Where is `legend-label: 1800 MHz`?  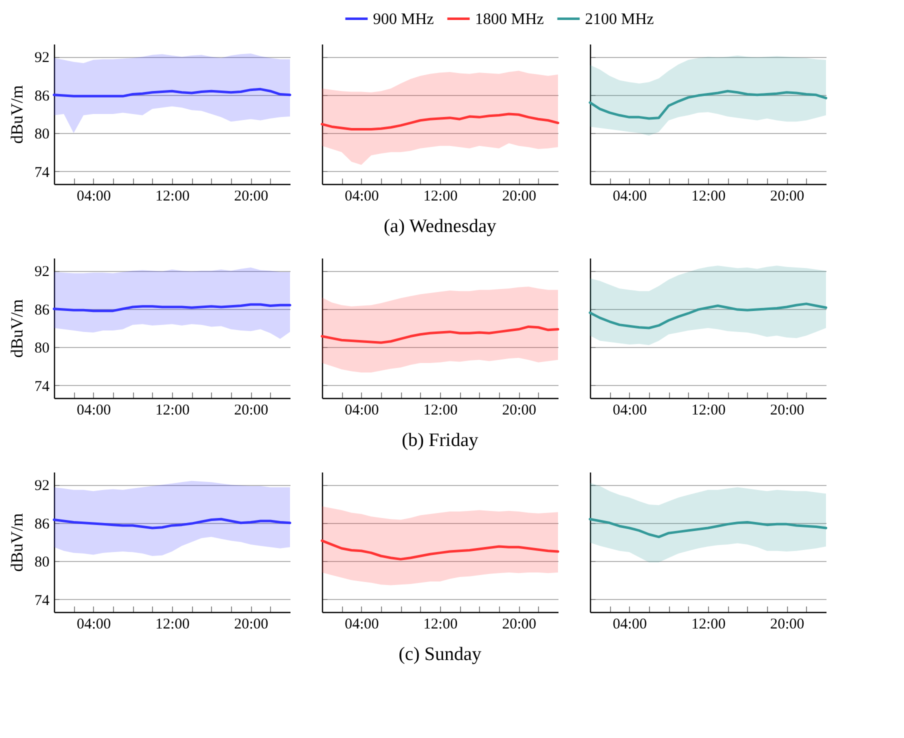 legend-label: 1800 MHz is located at coordinates (509, 19).